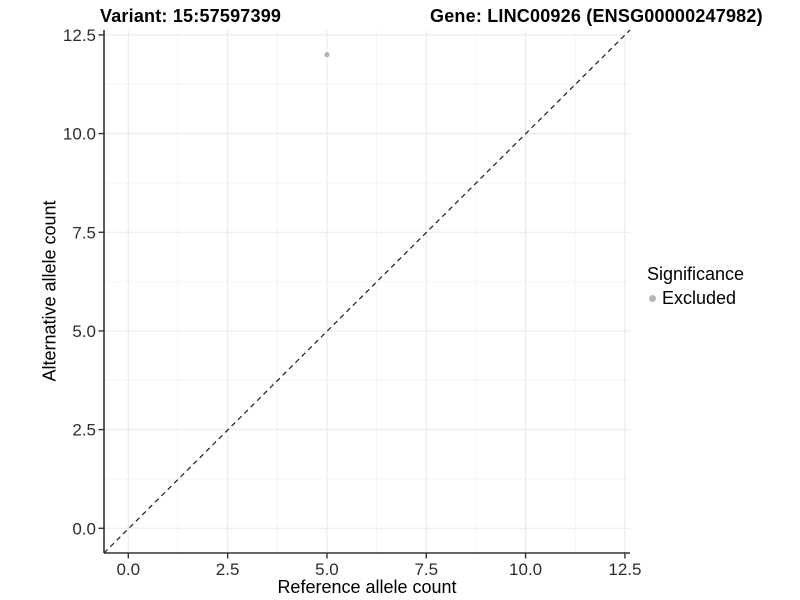  What do you see at coordinates (84, 430) in the screenshot?
I see `y-tick-label: 2.5` at bounding box center [84, 430].